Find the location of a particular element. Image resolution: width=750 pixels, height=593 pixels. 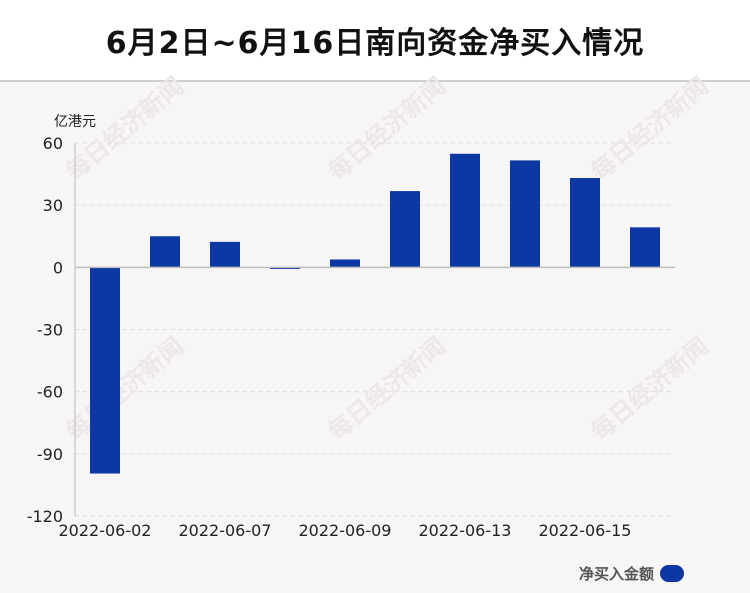

y-unit-label: 亿港元 is located at coordinates (75, 122).